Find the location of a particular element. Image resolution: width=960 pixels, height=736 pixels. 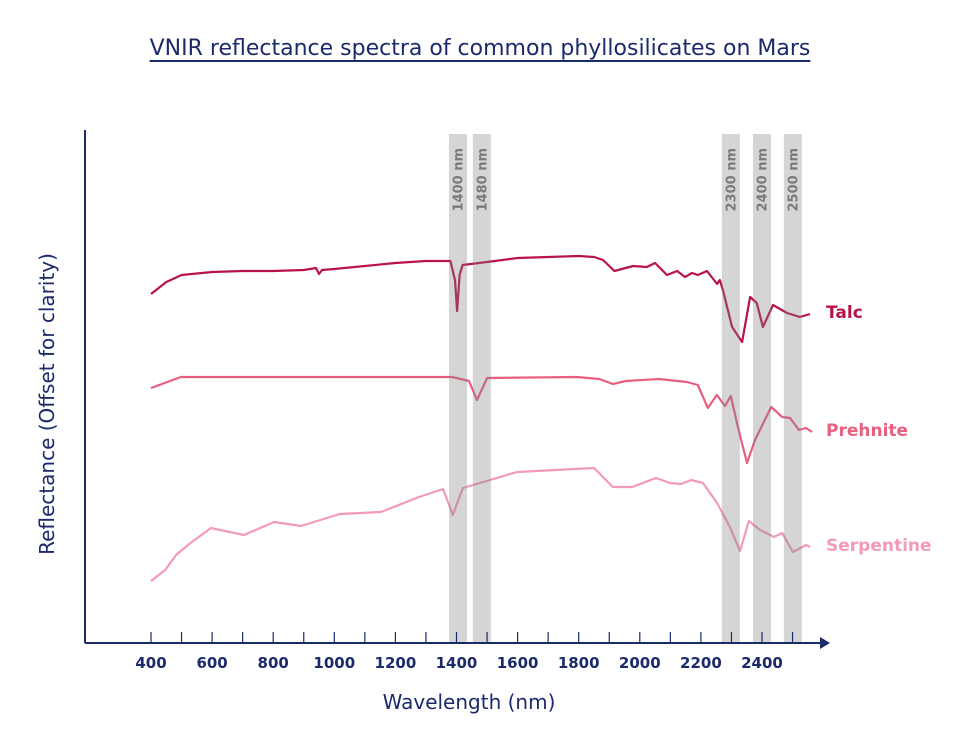

x-axis-arrow-icon is located at coordinates (825, 643).